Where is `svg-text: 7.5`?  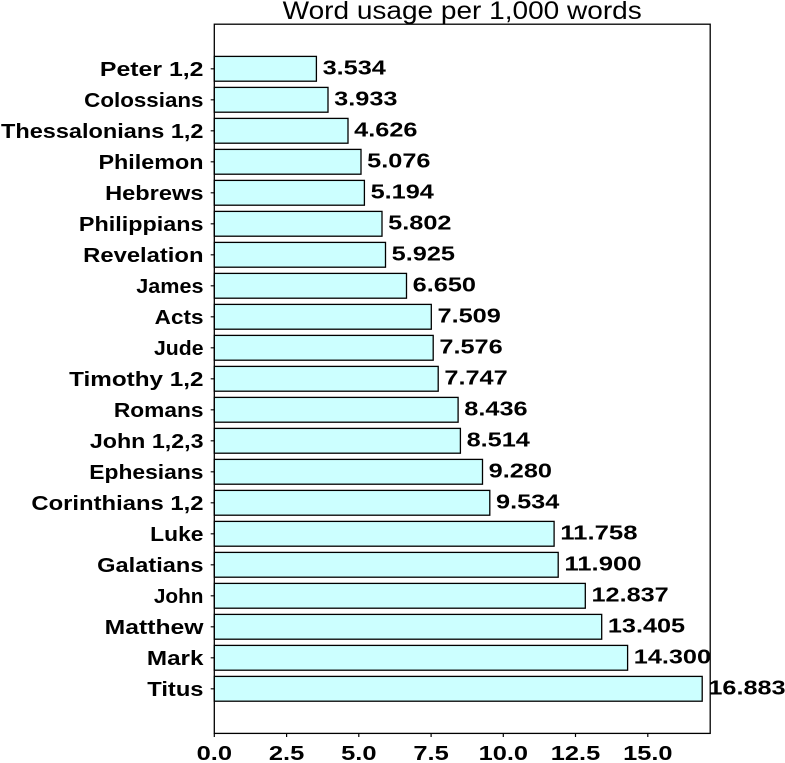
svg-text: 7.5 is located at coordinates (430, 753).